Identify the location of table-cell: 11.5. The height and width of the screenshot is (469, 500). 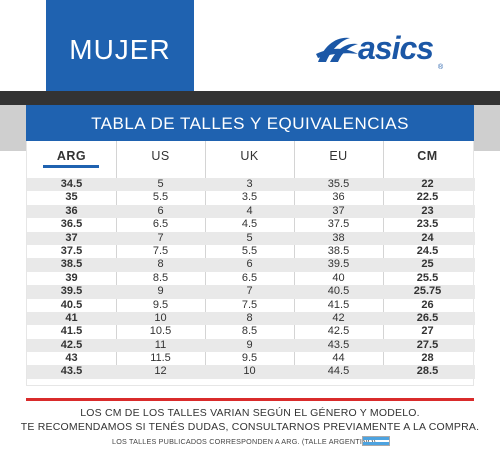
(160, 358).